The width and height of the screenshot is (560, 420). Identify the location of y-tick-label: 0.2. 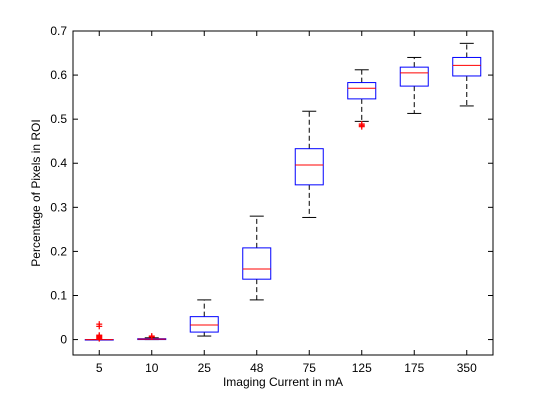
(58, 251).